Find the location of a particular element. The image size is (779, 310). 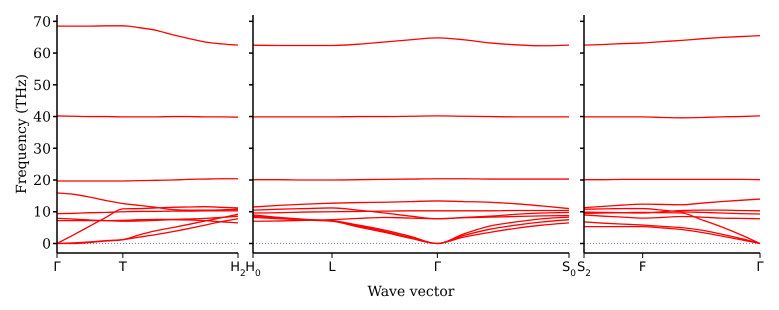

x-tick-label: T is located at coordinates (122, 267).